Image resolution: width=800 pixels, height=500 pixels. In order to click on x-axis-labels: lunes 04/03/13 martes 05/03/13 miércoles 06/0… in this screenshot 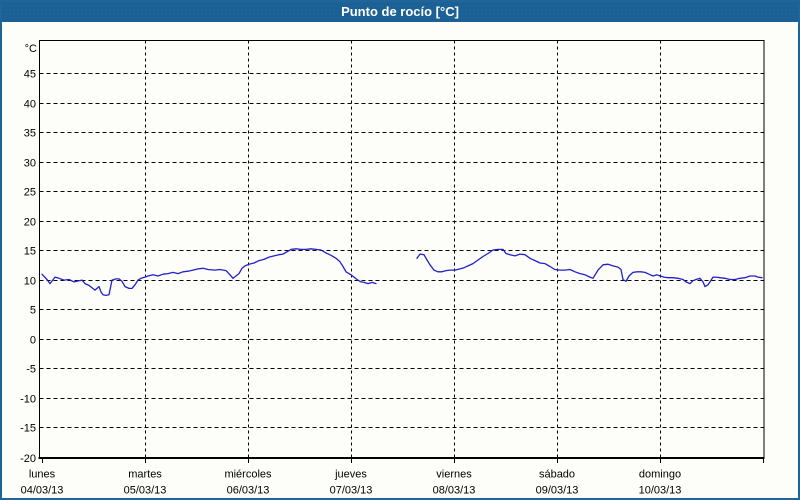, I will do `click(351, 483)`.